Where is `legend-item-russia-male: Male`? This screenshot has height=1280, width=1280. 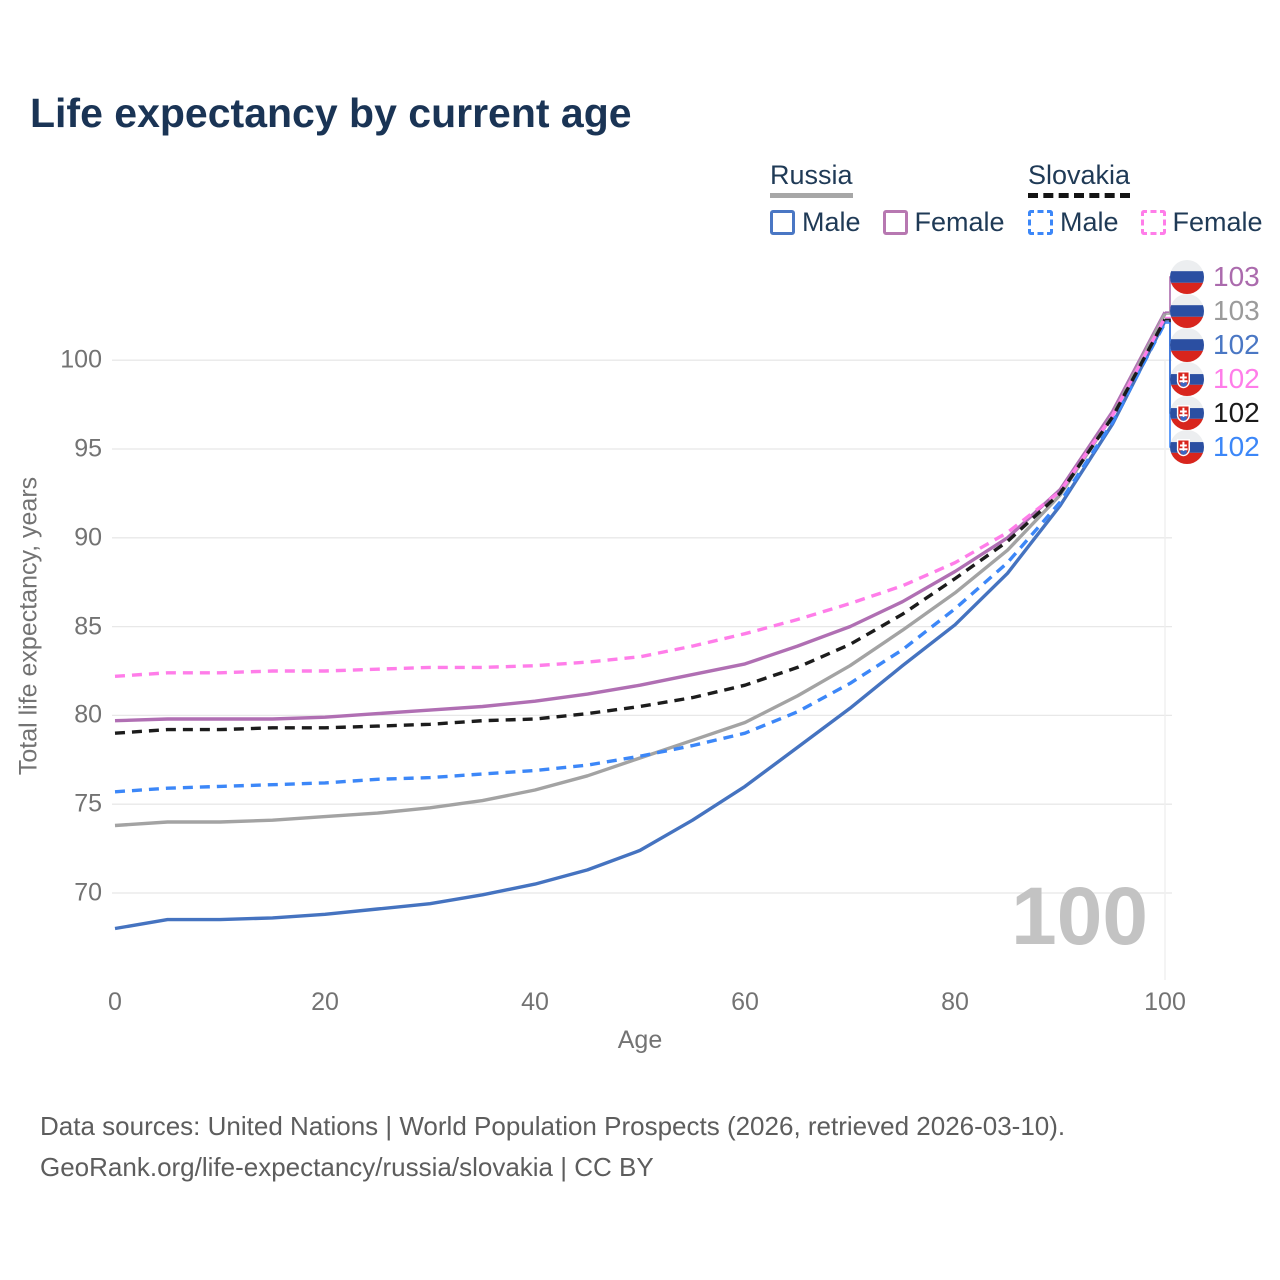
legend-item-russia-male: Male is located at coordinates (815, 222).